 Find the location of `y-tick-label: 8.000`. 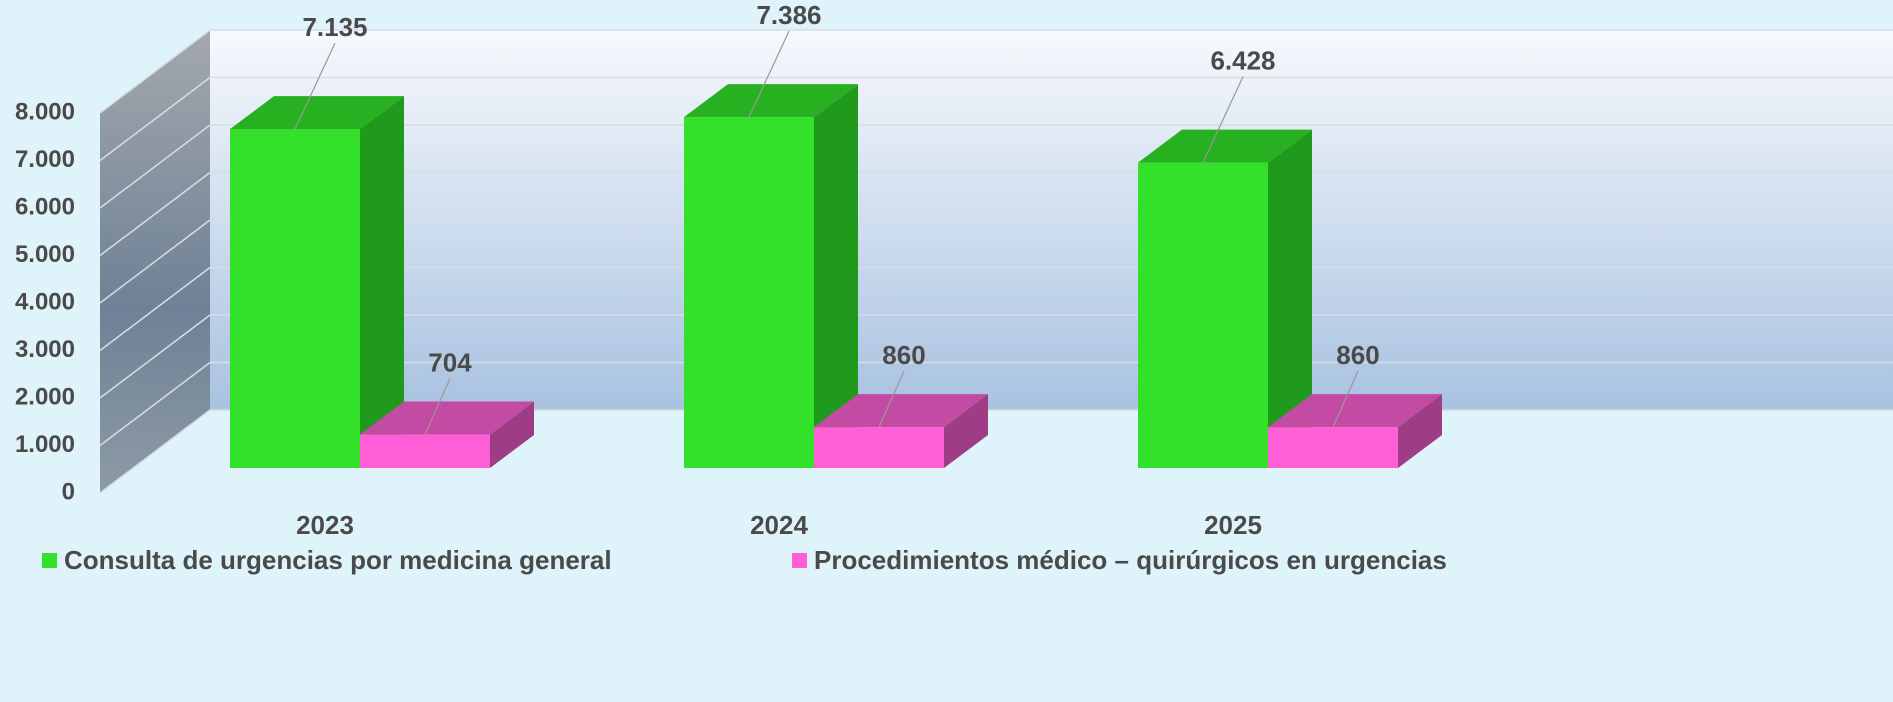

y-tick-label: 8.000 is located at coordinates (45, 111).